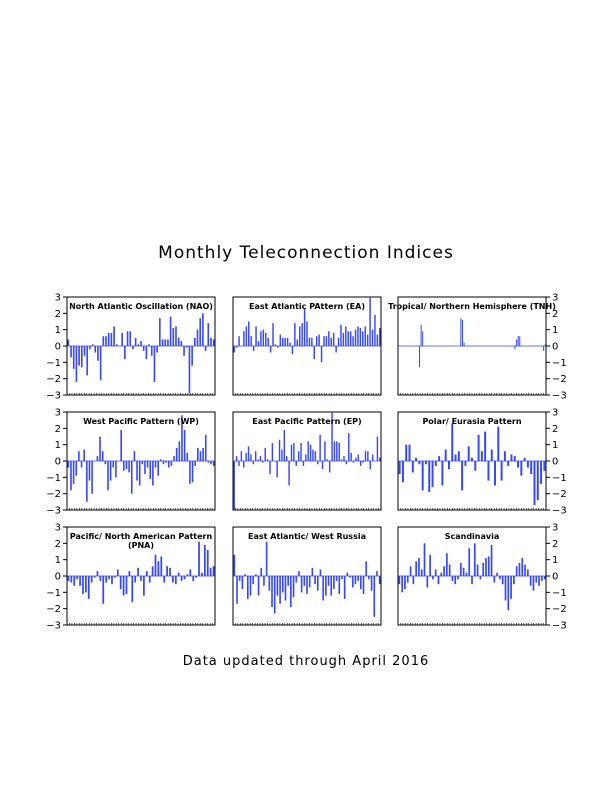 This screenshot has width=612, height=792. I want to click on y-tick-label: 2, so click(58, 314).